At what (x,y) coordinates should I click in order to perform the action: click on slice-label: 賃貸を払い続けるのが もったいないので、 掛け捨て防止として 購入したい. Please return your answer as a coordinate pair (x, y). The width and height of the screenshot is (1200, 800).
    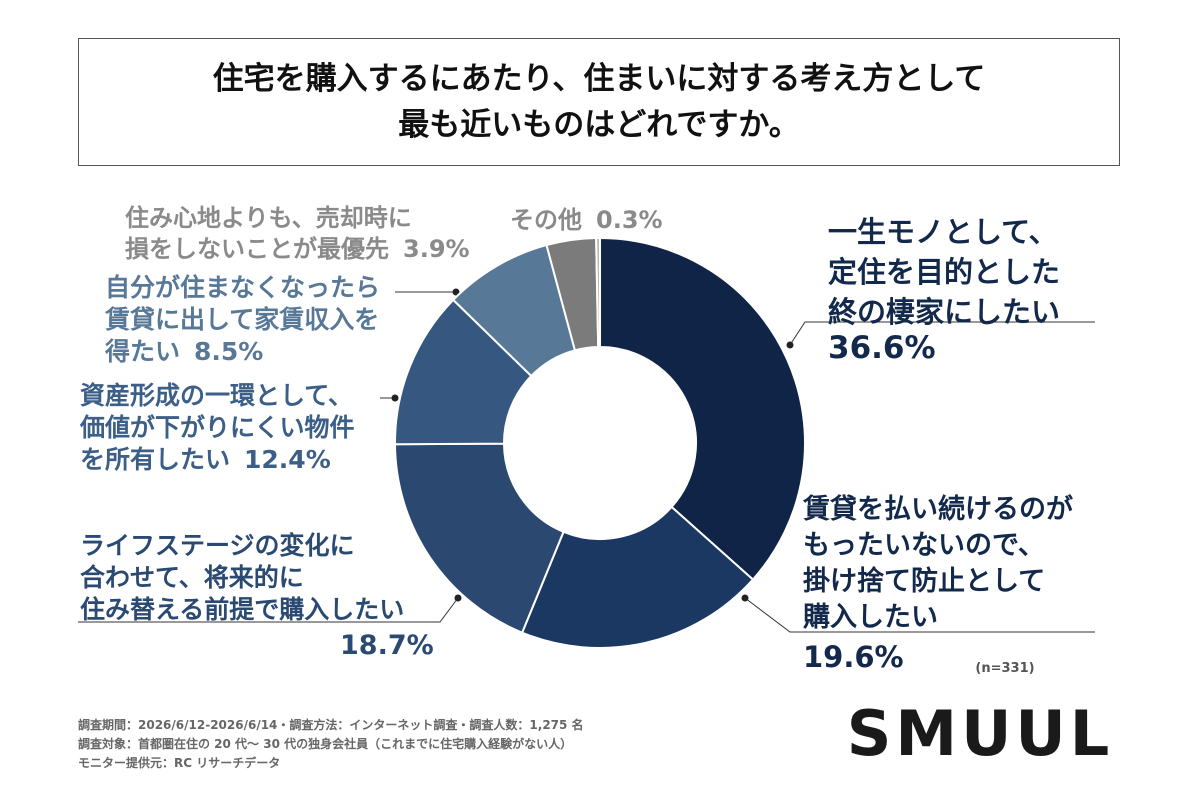
    Looking at the image, I should click on (938, 564).